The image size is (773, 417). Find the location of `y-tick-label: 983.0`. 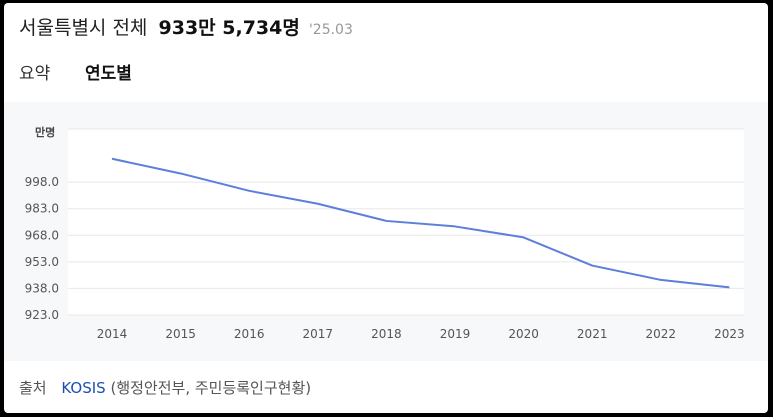

y-tick-label: 983.0 is located at coordinates (42, 209).